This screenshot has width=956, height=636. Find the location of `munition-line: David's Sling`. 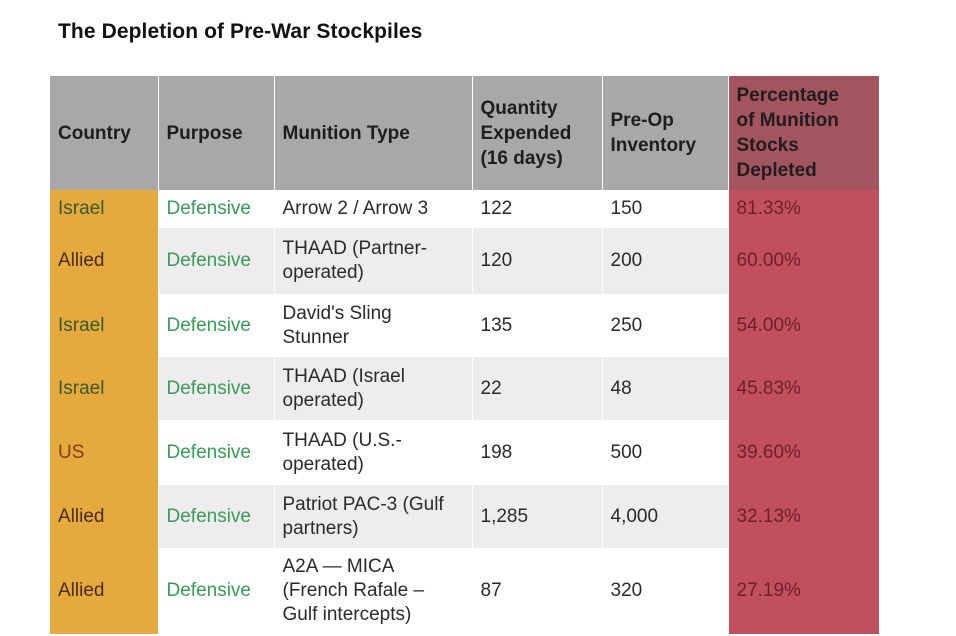

munition-line: David's Sling is located at coordinates (337, 313).